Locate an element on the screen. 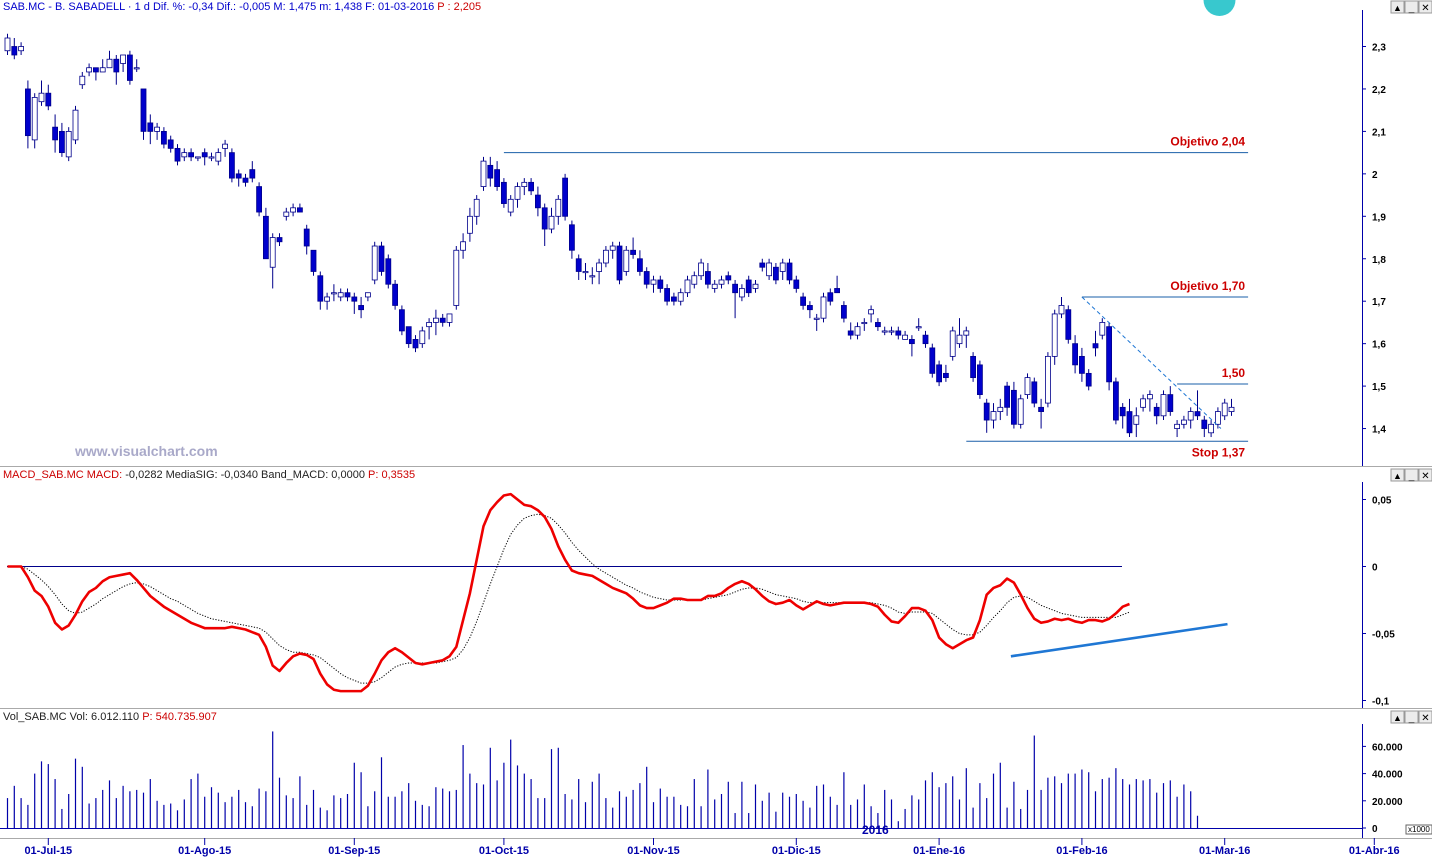 The width and height of the screenshot is (1432, 857). y-tick-label: 40.000 is located at coordinates (1387, 775).